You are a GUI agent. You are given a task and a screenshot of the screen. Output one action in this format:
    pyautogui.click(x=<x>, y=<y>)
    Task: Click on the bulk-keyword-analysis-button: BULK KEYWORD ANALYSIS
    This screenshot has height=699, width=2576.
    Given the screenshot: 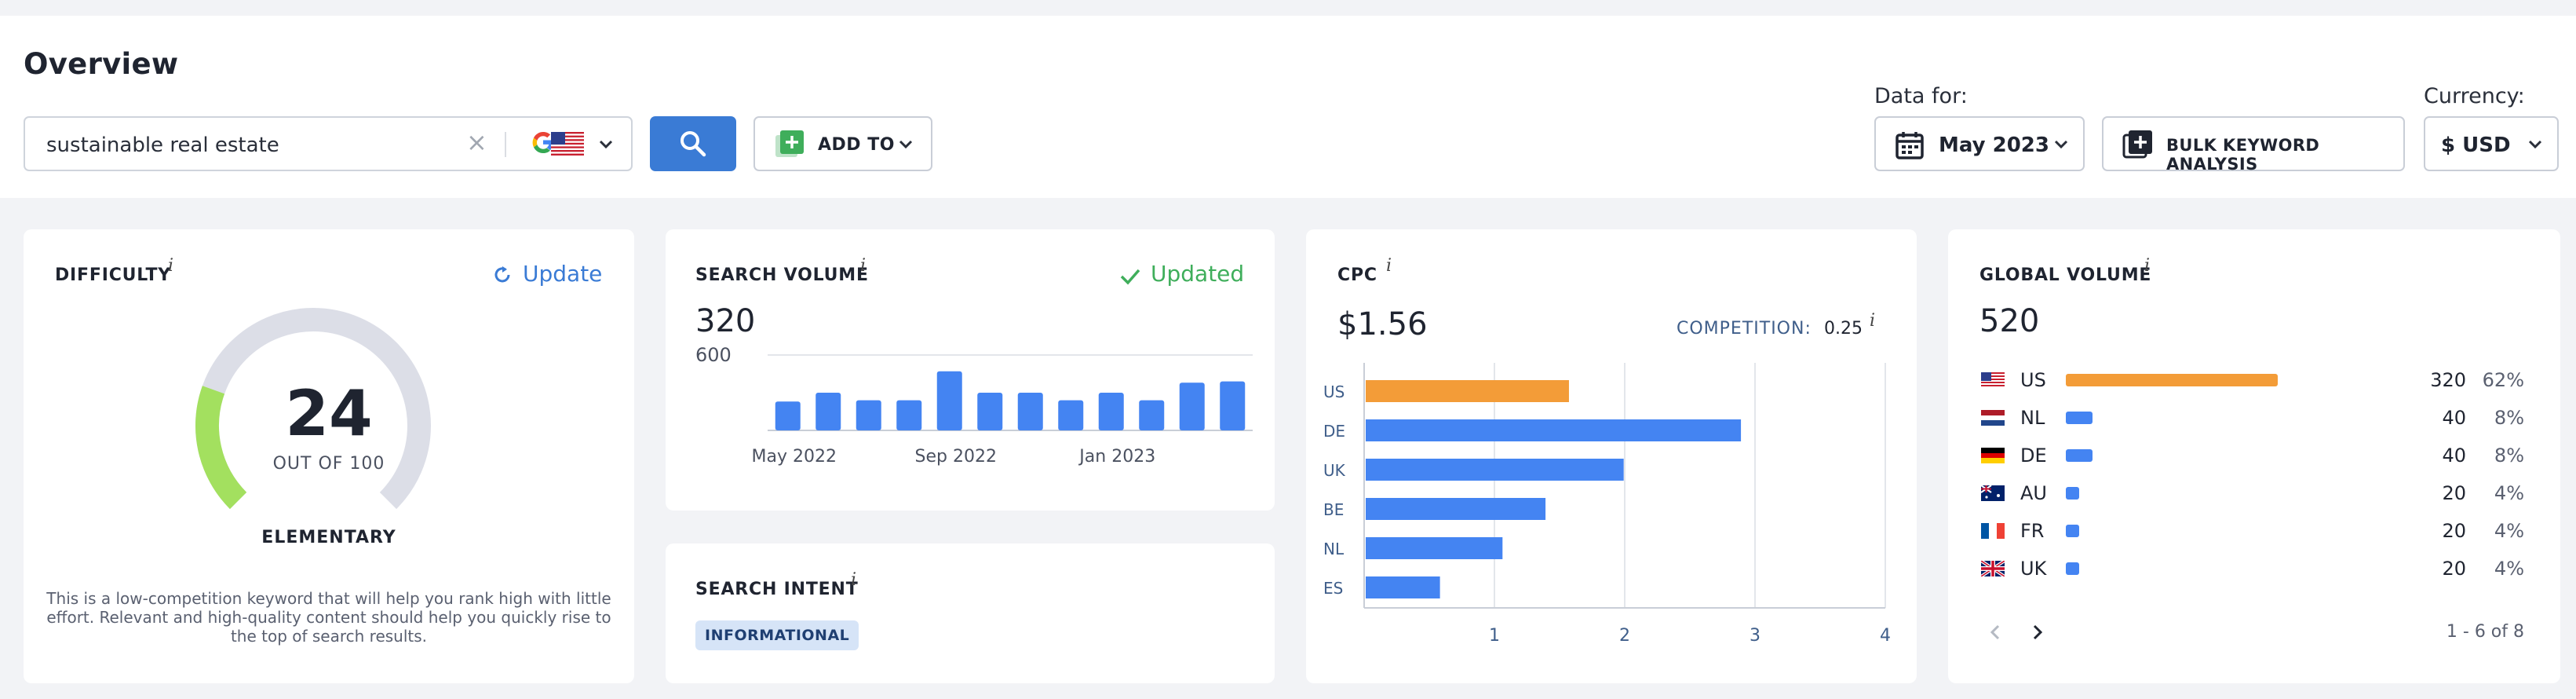 What is the action you would take?
    pyautogui.click(x=2253, y=145)
    